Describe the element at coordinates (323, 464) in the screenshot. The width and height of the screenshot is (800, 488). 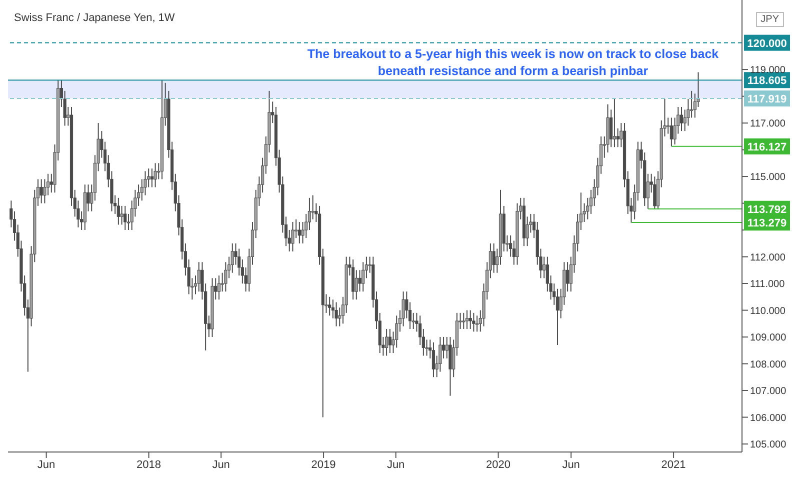
I see `x-tick-label: 2019` at that location.